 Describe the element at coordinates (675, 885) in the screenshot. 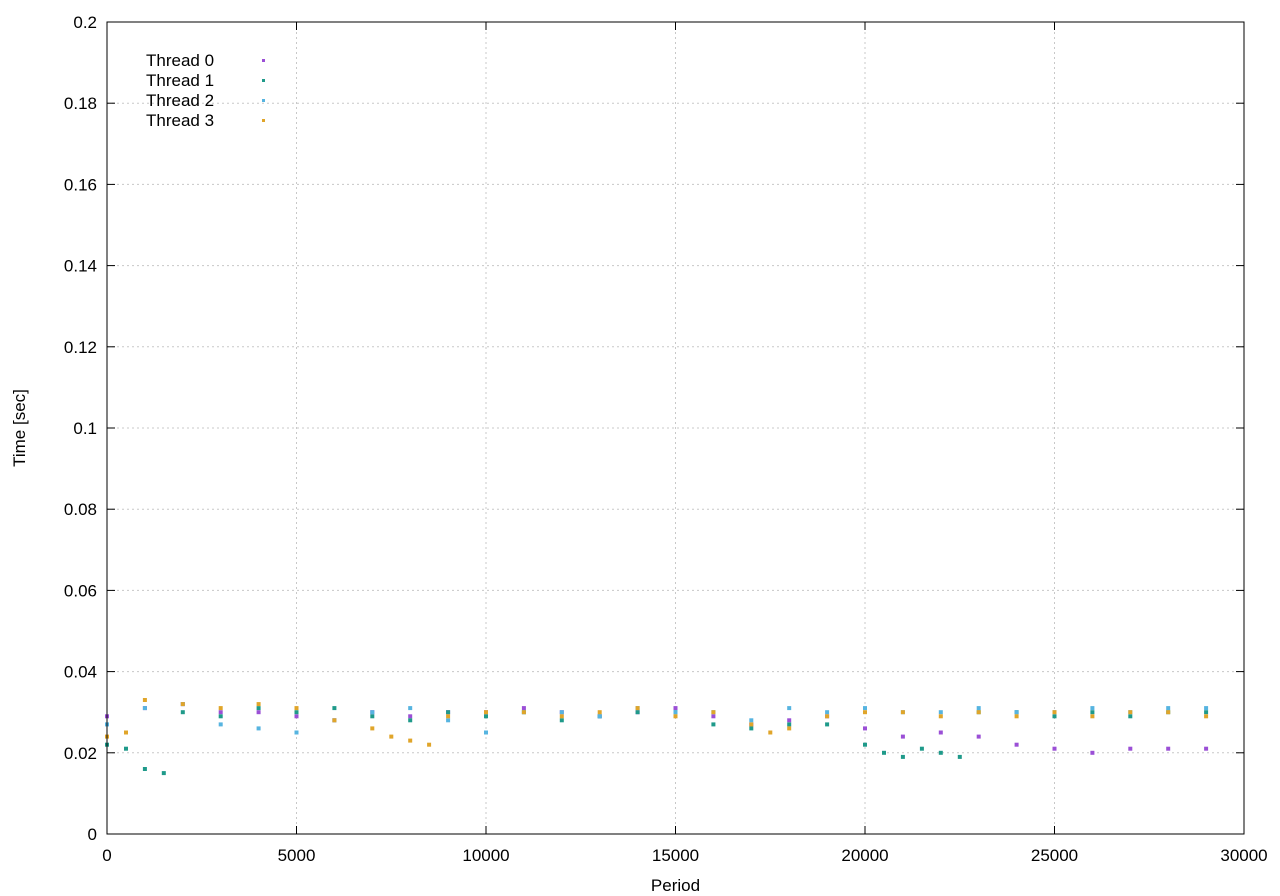

I see `x-axis-title: Period` at that location.